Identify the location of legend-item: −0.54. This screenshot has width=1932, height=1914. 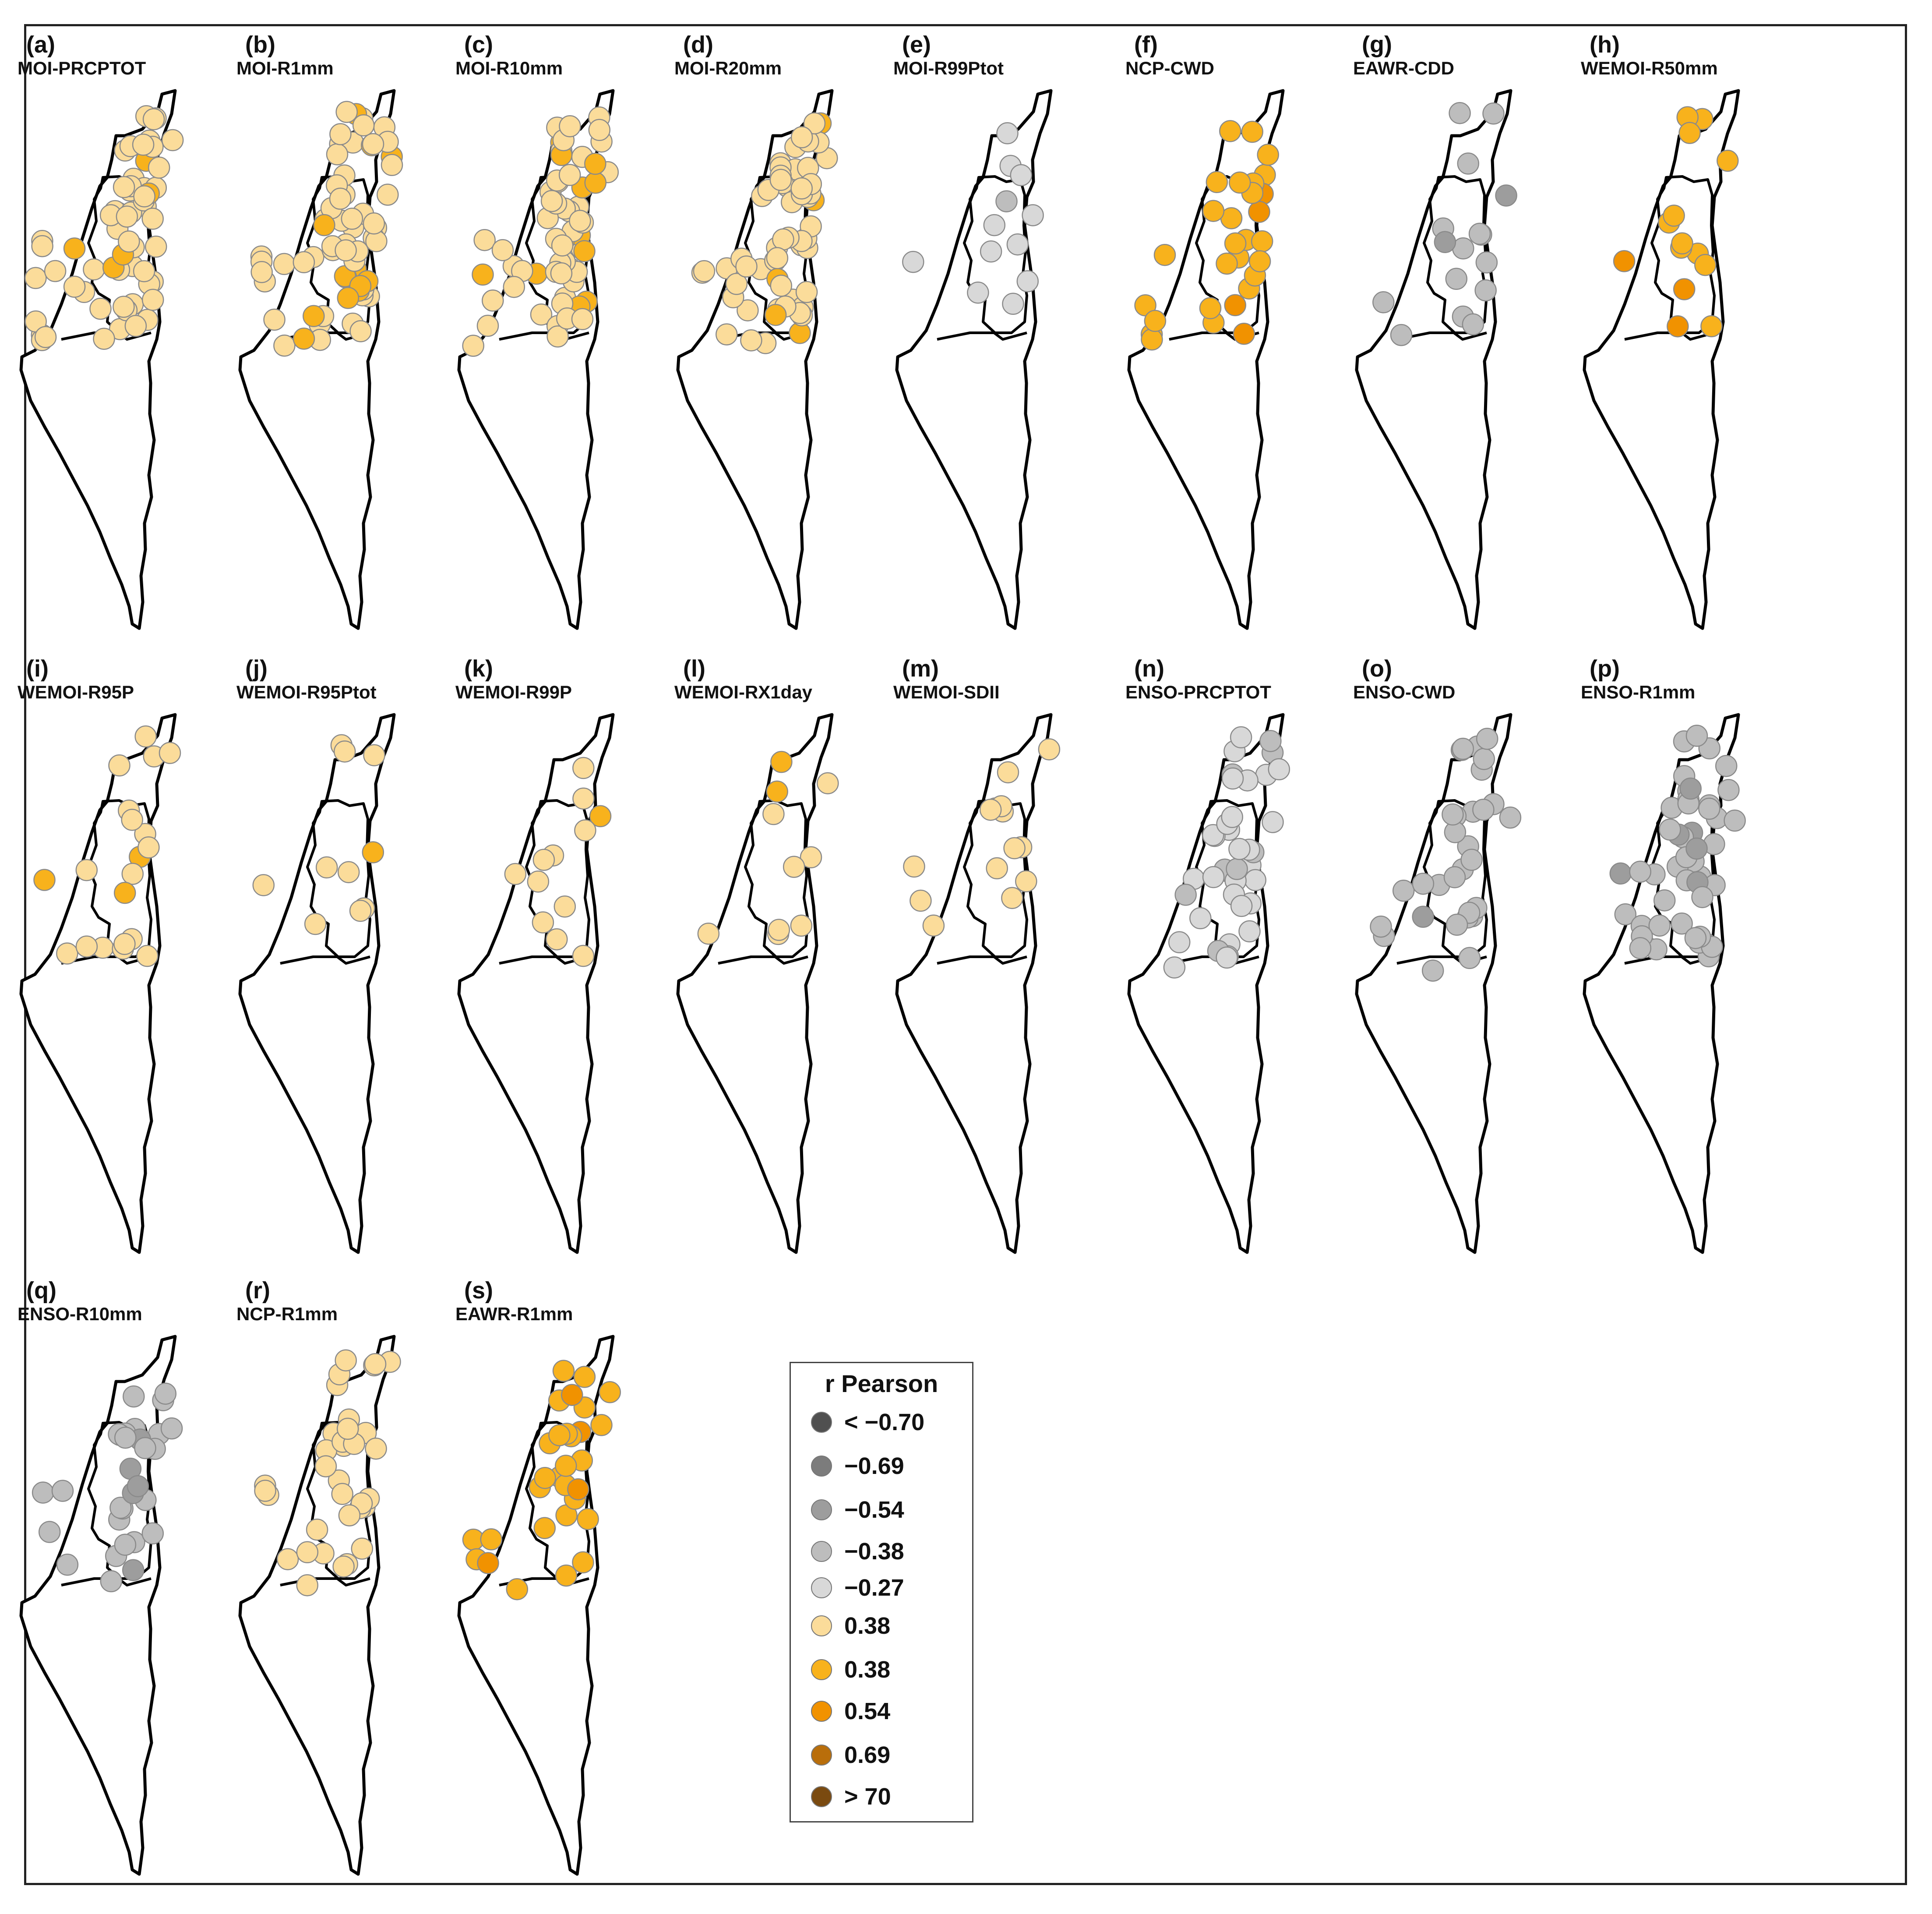
(857, 1510).